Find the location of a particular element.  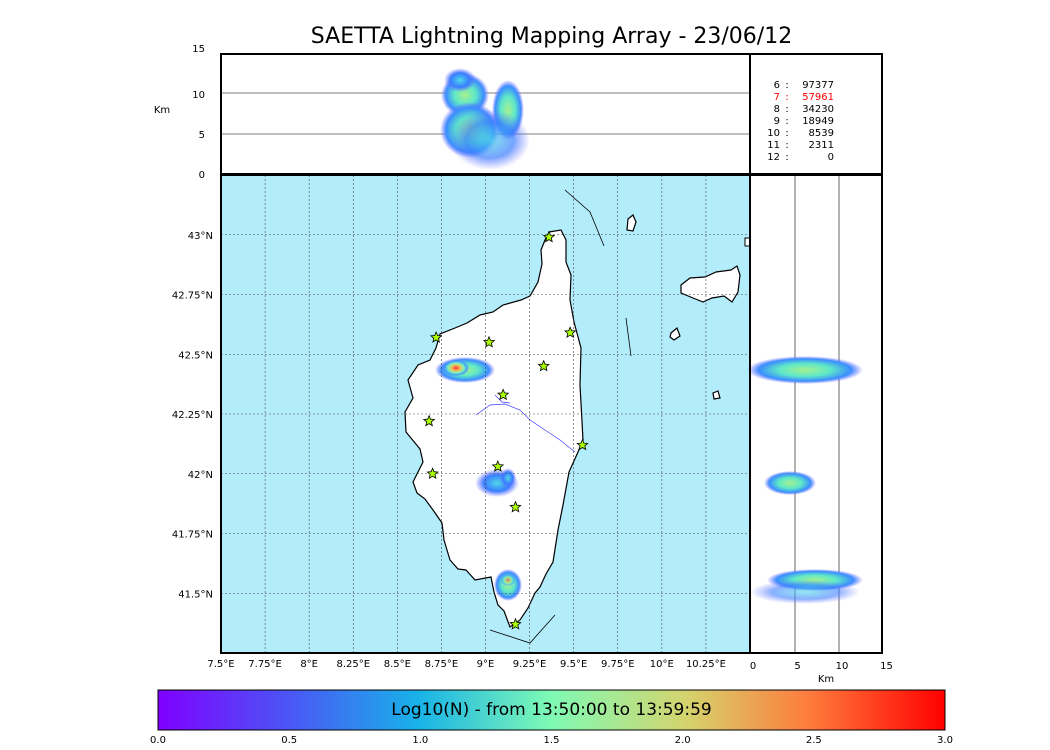

stats-label: 8 is located at coordinates (776, 109).